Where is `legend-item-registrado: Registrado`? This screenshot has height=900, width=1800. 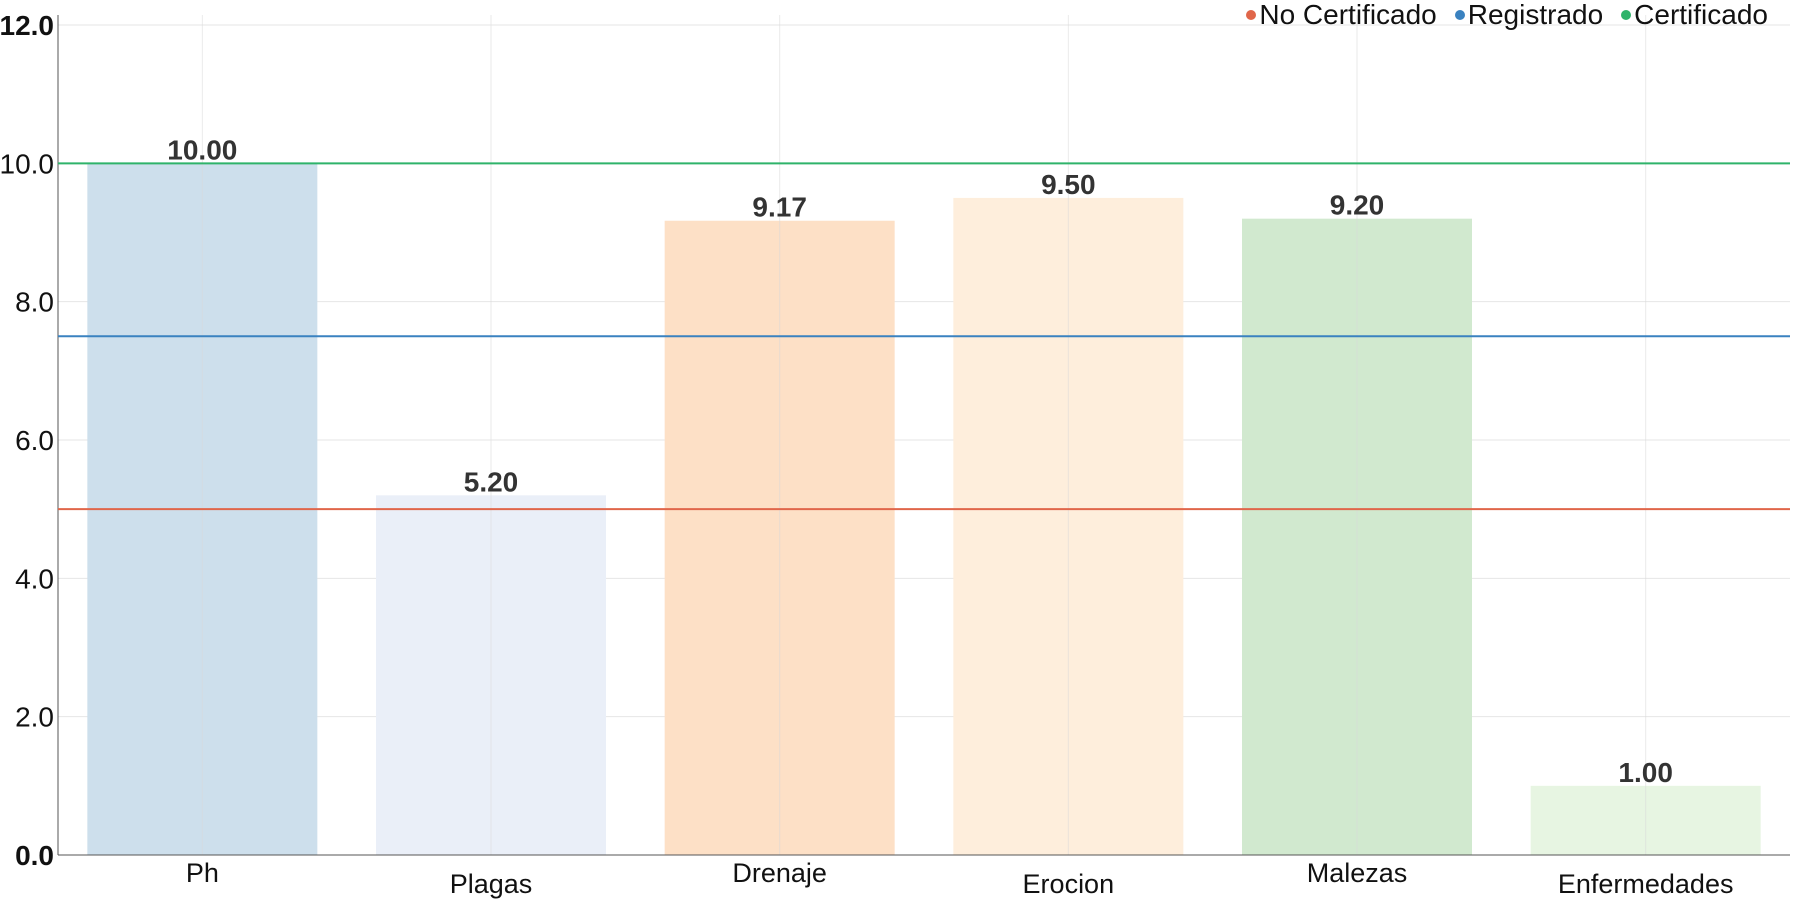 legend-item-registrado: Registrado is located at coordinates (1529, 15).